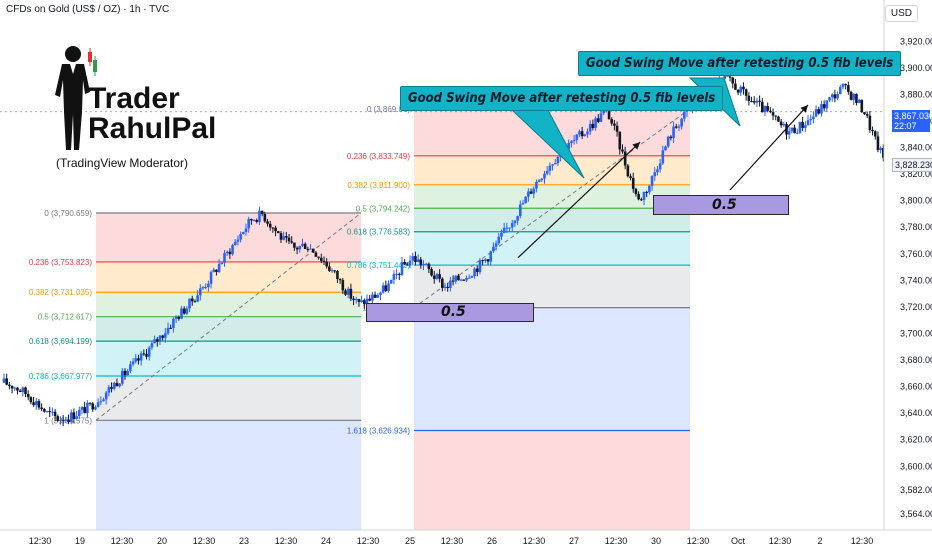 The height and width of the screenshot is (550, 932). I want to click on logo-name-line2: RahulPal, so click(152, 128).